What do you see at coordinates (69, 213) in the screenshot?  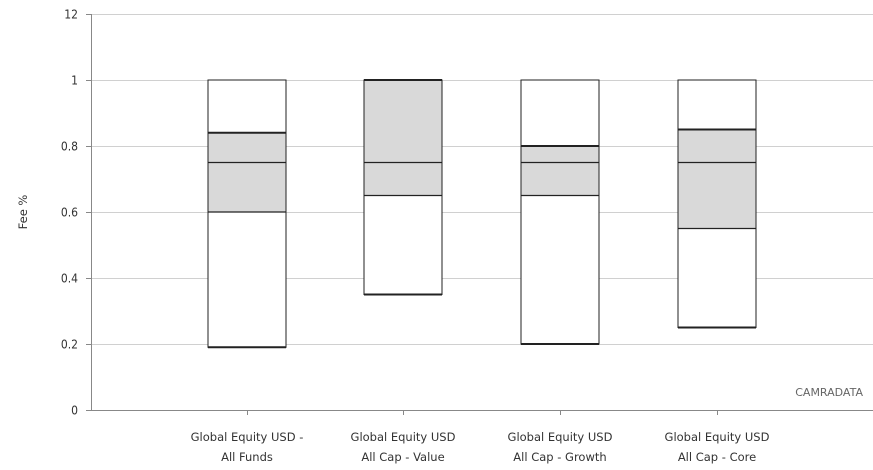 I see `y-tick-label-3: 0.6` at bounding box center [69, 213].